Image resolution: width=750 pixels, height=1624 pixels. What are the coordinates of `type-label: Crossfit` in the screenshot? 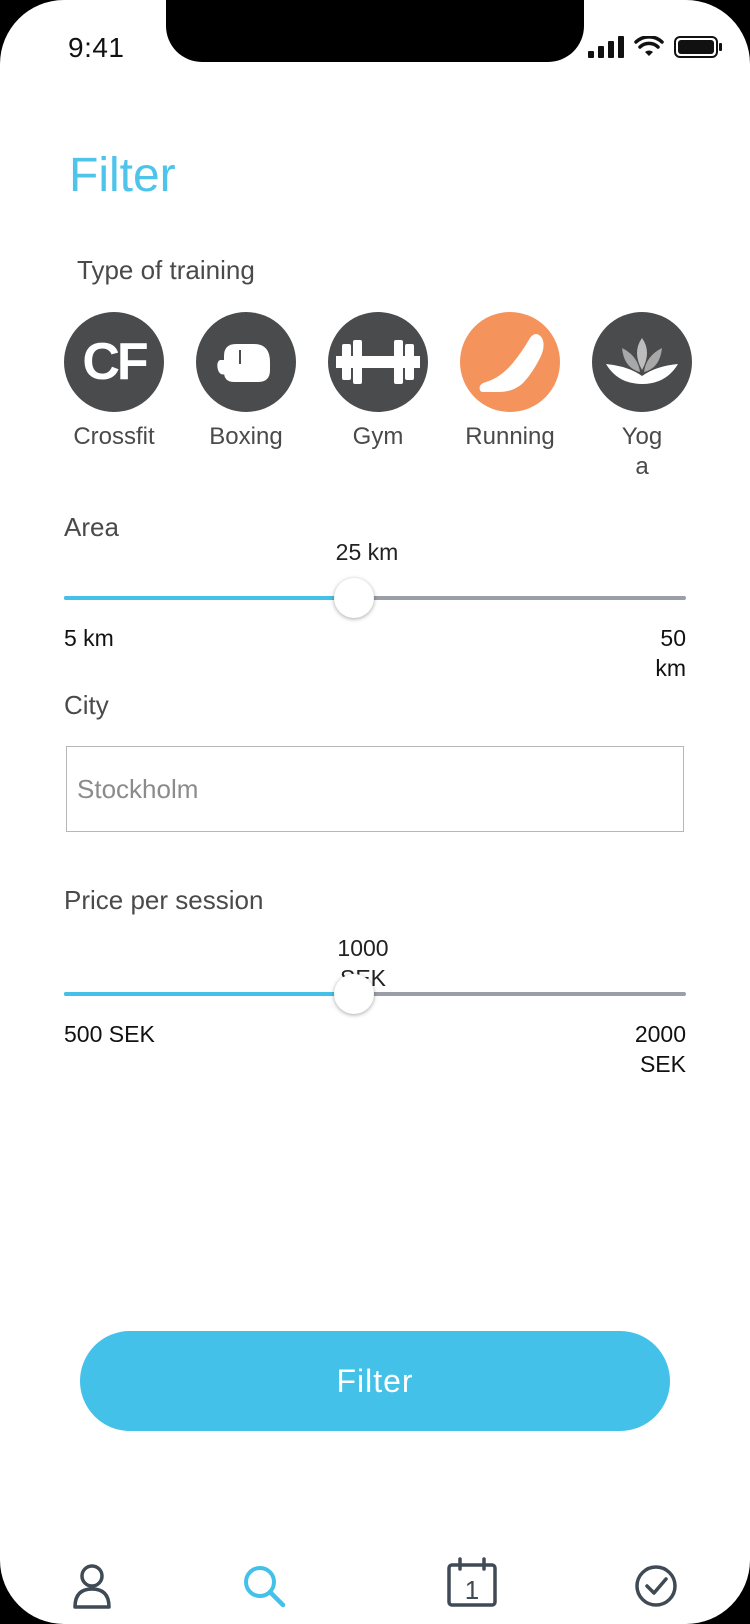 It's located at (114, 436).